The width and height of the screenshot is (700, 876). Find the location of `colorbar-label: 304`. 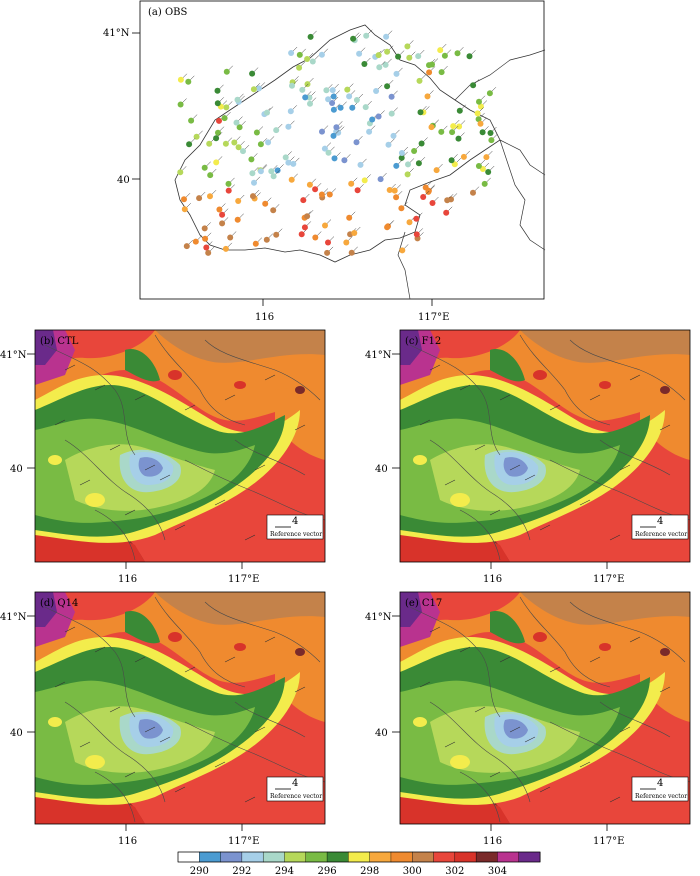

colorbar-label: 304 is located at coordinates (497, 871).